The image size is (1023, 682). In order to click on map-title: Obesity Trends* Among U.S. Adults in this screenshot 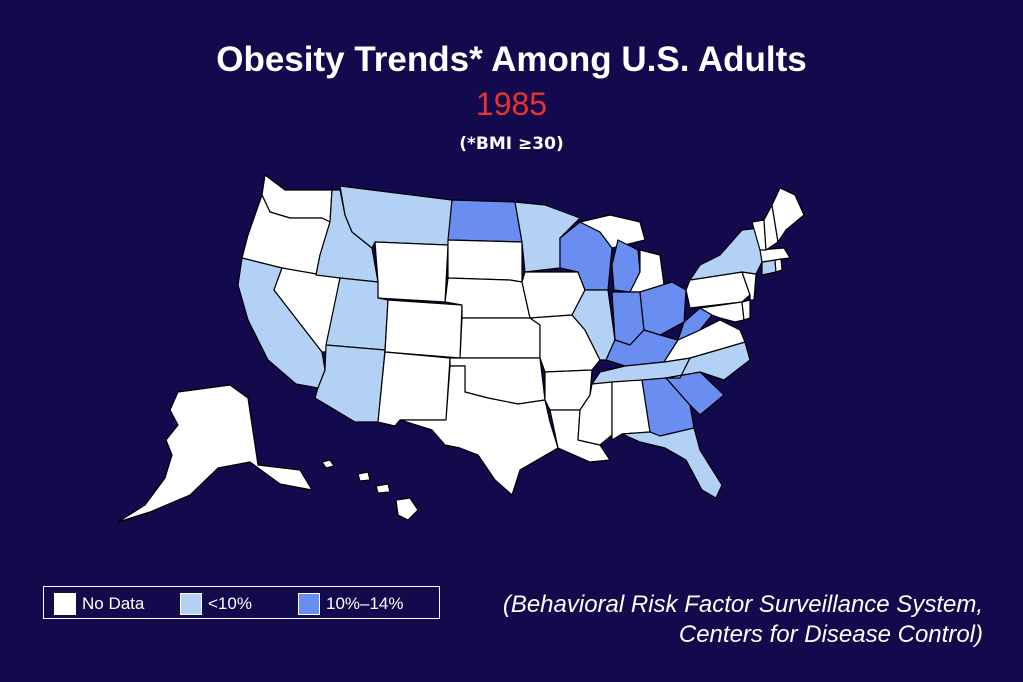, I will do `click(511, 59)`.